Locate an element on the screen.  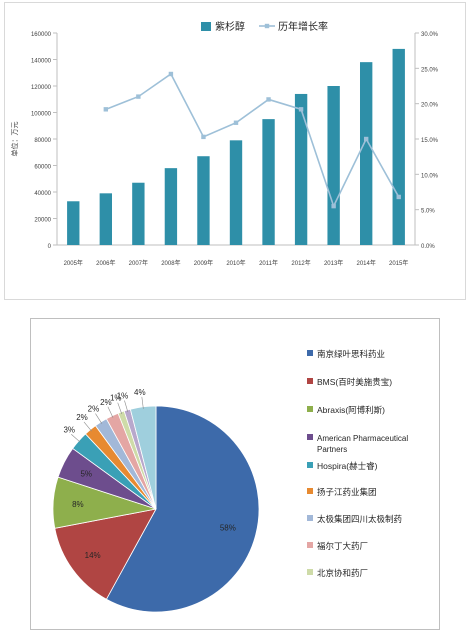
y2-tick-label: 5.0% is located at coordinates (428, 212).